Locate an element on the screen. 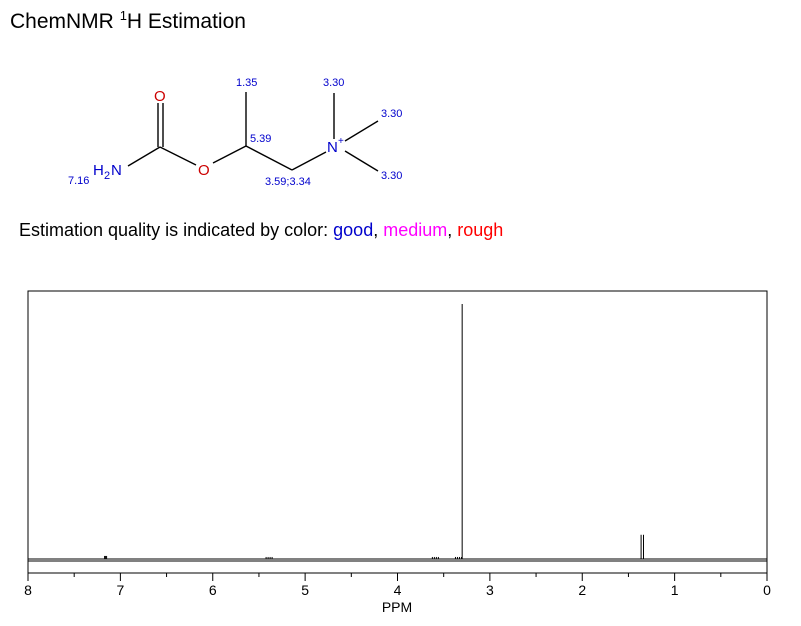 This screenshot has height=626, width=801. x-axis-label: PPM is located at coordinates (397, 607).